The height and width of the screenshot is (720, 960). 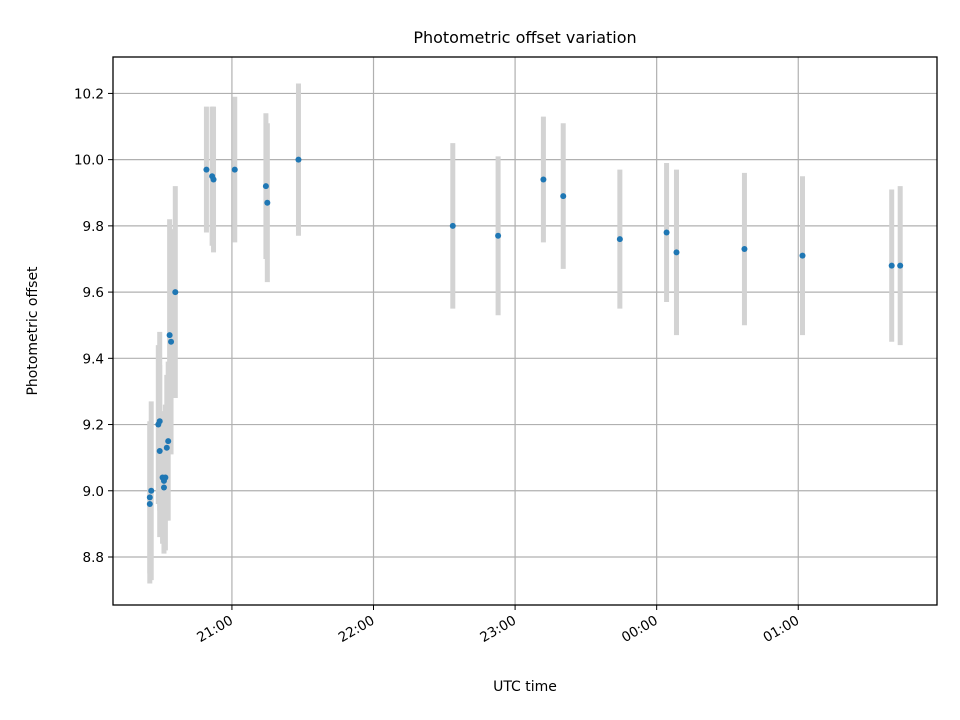 What do you see at coordinates (93, 558) in the screenshot?
I see `y-tick-label: 8.8` at bounding box center [93, 558].